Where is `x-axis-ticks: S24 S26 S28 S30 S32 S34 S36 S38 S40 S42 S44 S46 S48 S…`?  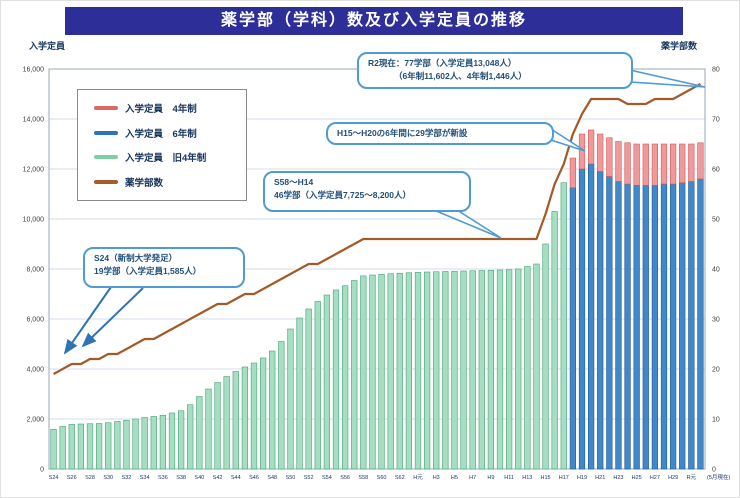
x-axis-ticks: S24 S26 S28 S30 S32 S34 S36 S38 S40 S42 S44 S46 S48 S… is located at coordinates (390, 477).